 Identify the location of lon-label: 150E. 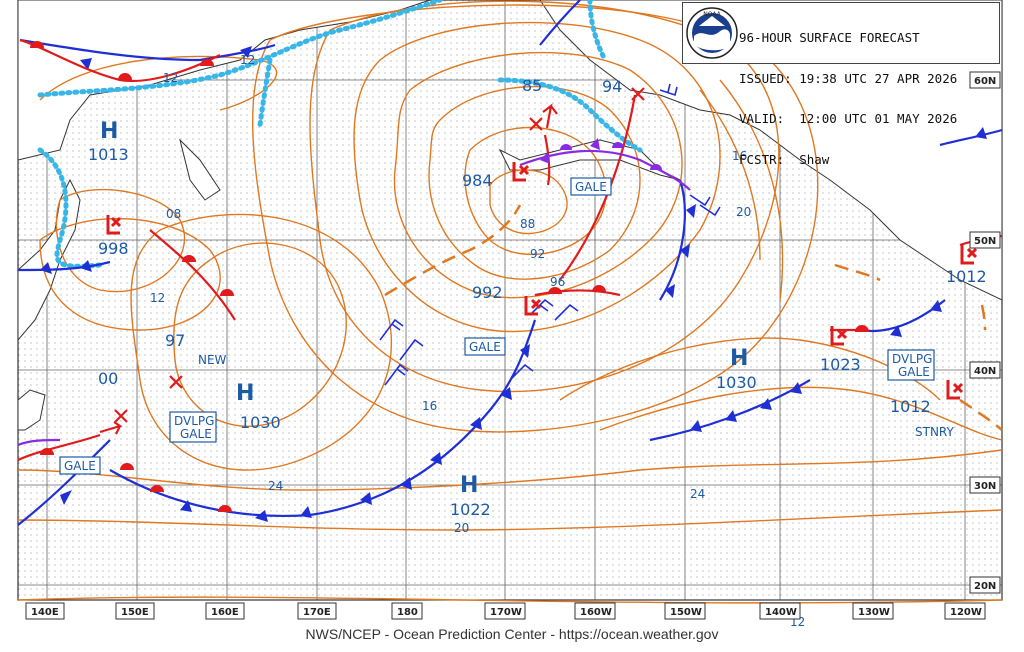
(135, 612).